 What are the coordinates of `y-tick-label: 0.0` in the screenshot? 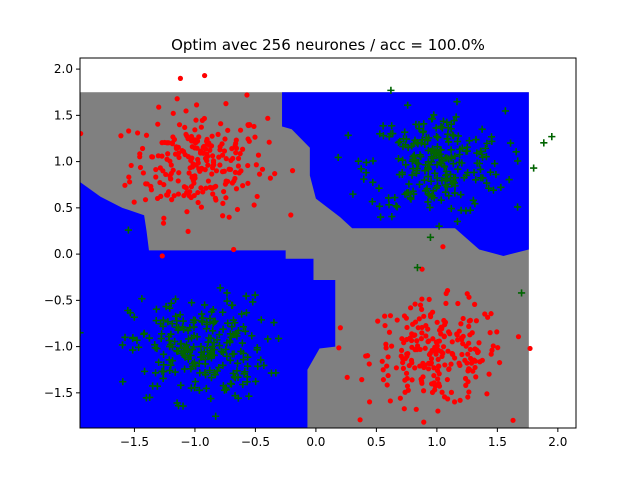 It's located at (63, 254).